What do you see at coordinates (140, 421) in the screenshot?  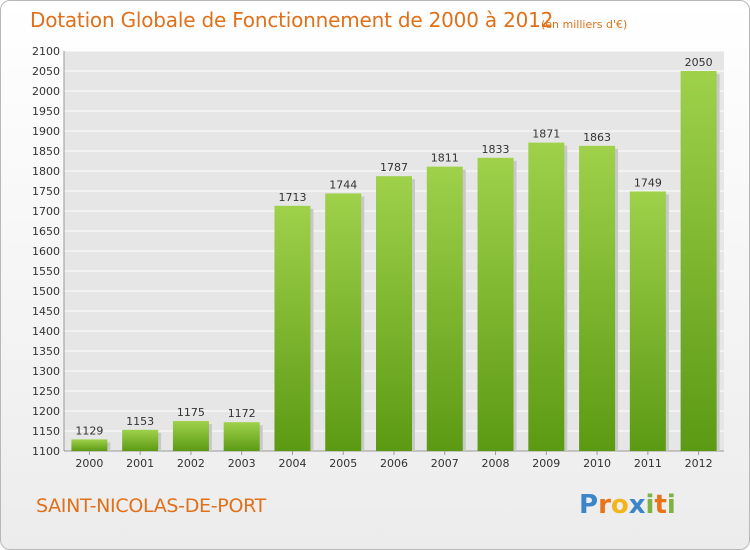 I see `bar-value-label: 1153` at bounding box center [140, 421].